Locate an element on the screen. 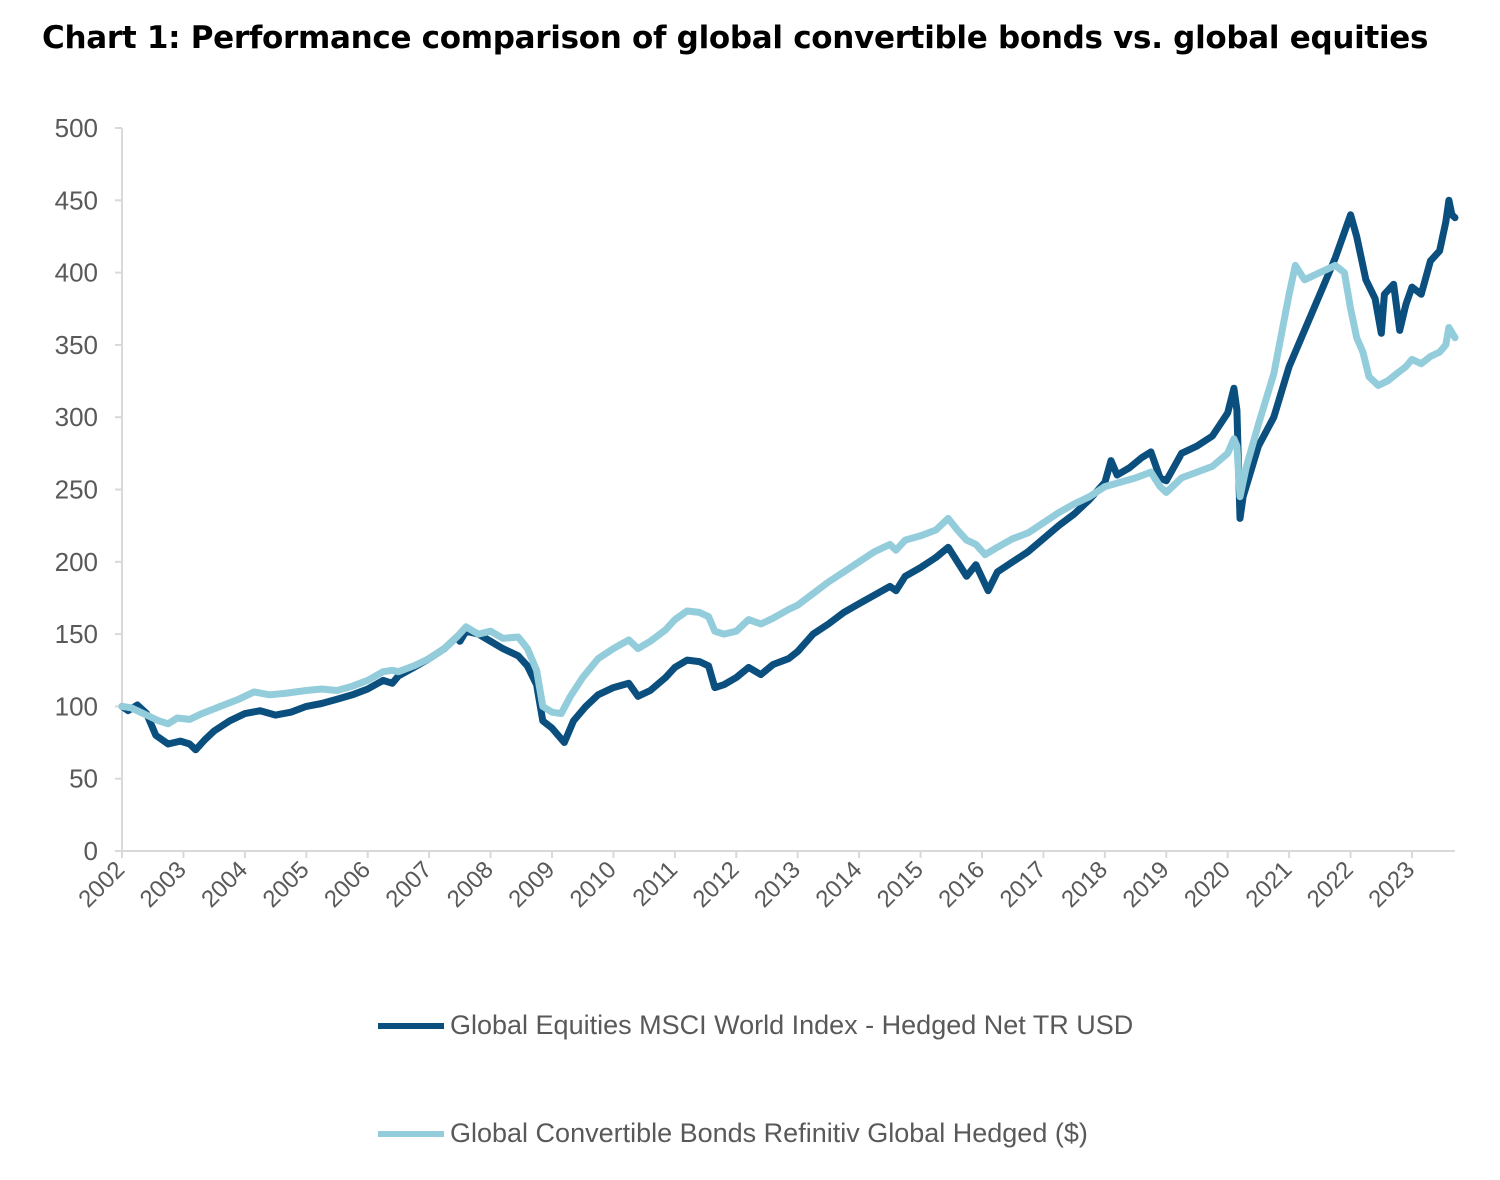  x-tick-label: 2022 is located at coordinates (1330, 884).